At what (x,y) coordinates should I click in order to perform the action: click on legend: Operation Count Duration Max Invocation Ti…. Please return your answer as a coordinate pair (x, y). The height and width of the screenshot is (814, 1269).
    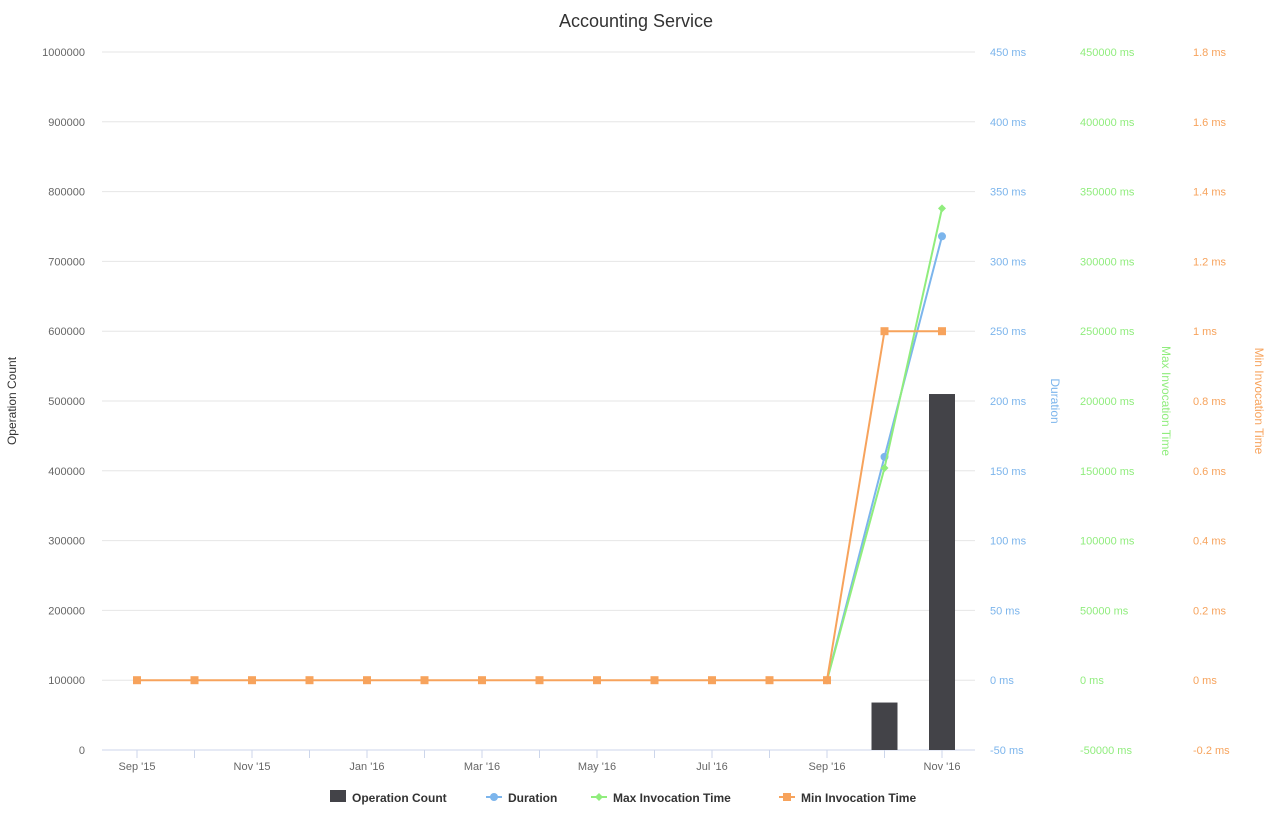
    Looking at the image, I should click on (623, 797).